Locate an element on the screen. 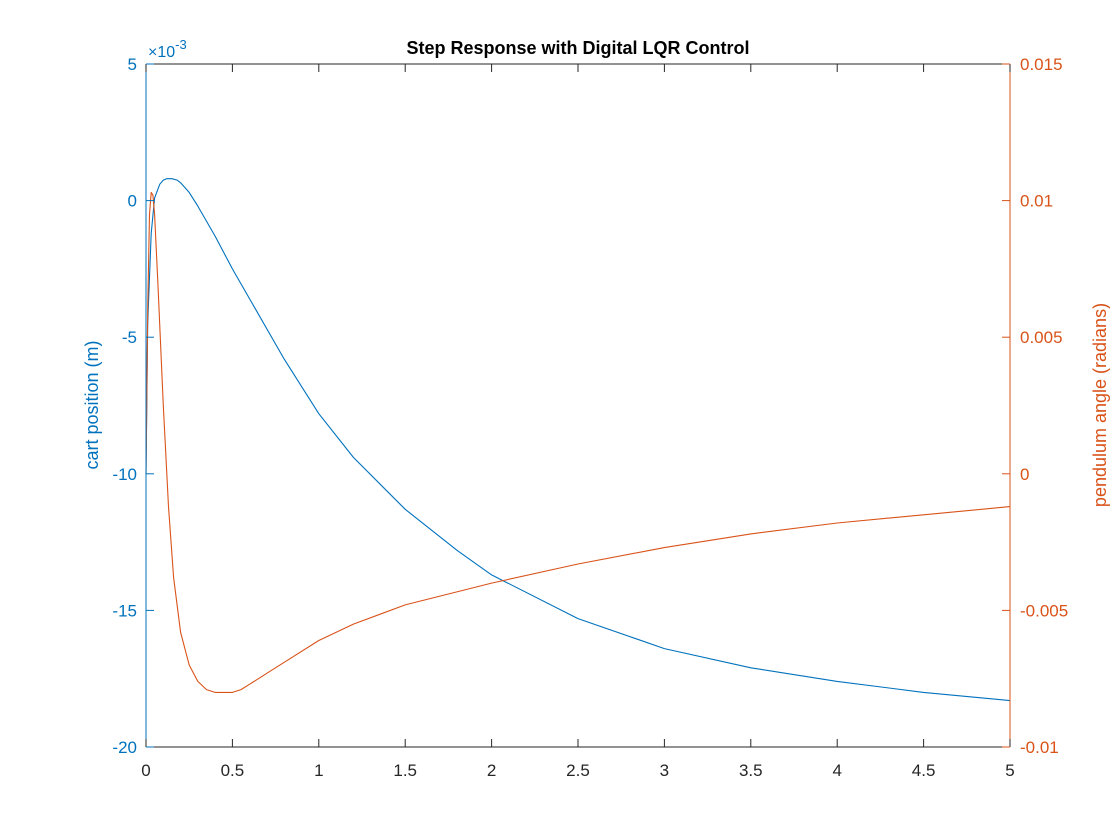  right-y-tick-label: -0.005 is located at coordinates (1044, 610).